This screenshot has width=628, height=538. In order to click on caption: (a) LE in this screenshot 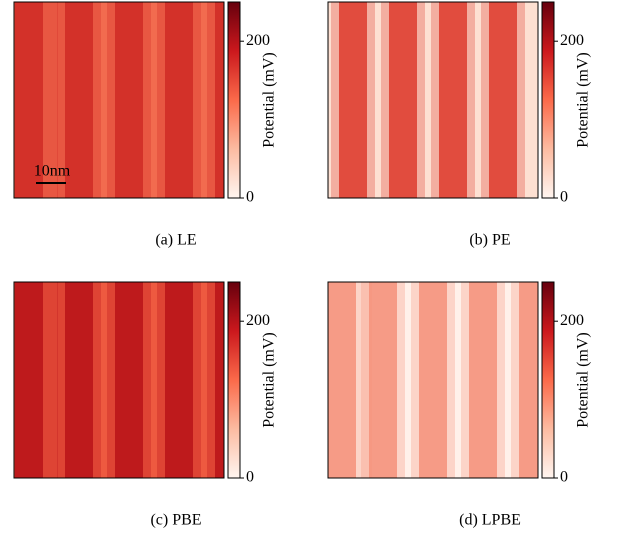, I will do `click(175, 240)`.